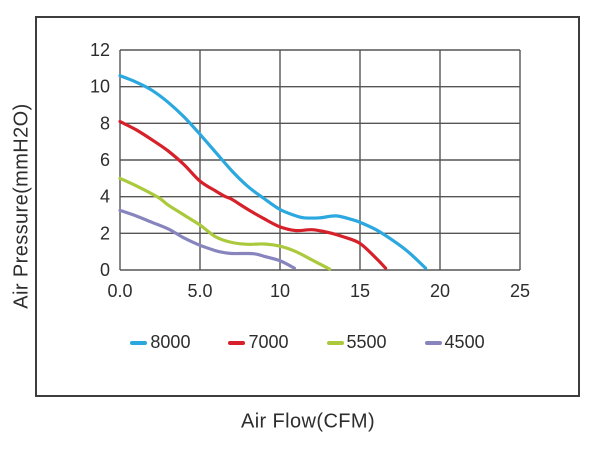 The height and width of the screenshot is (450, 600). I want to click on legend-item-4500: 4500, so click(454, 342).